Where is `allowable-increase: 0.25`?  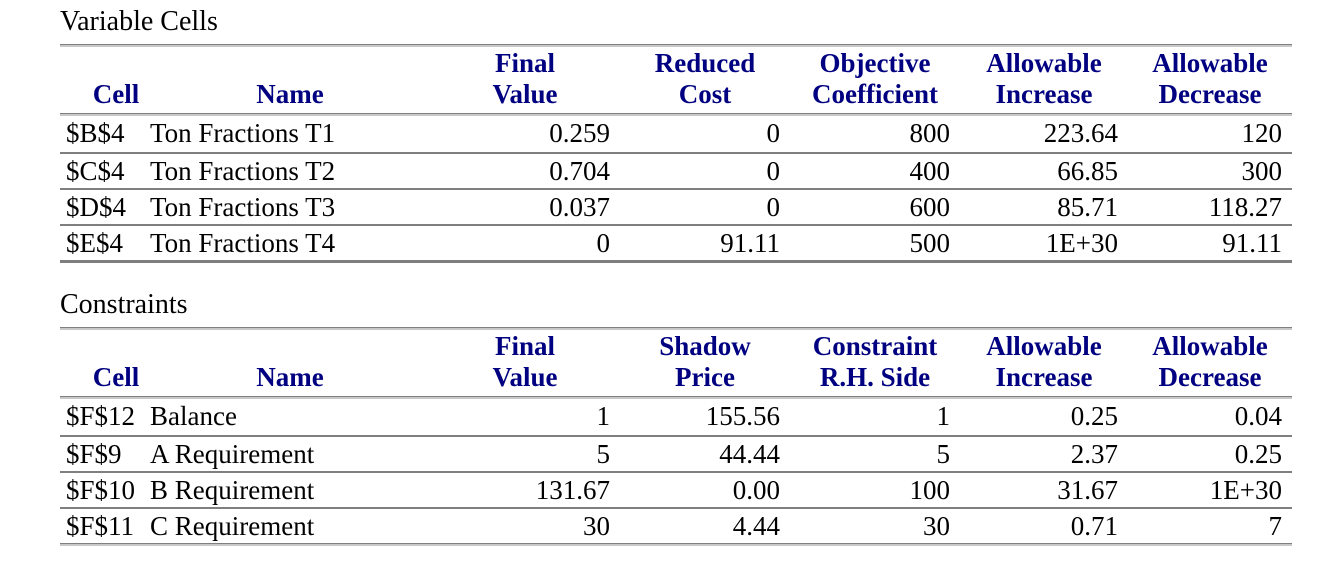
allowable-increase: 0.25 is located at coordinates (1094, 416).